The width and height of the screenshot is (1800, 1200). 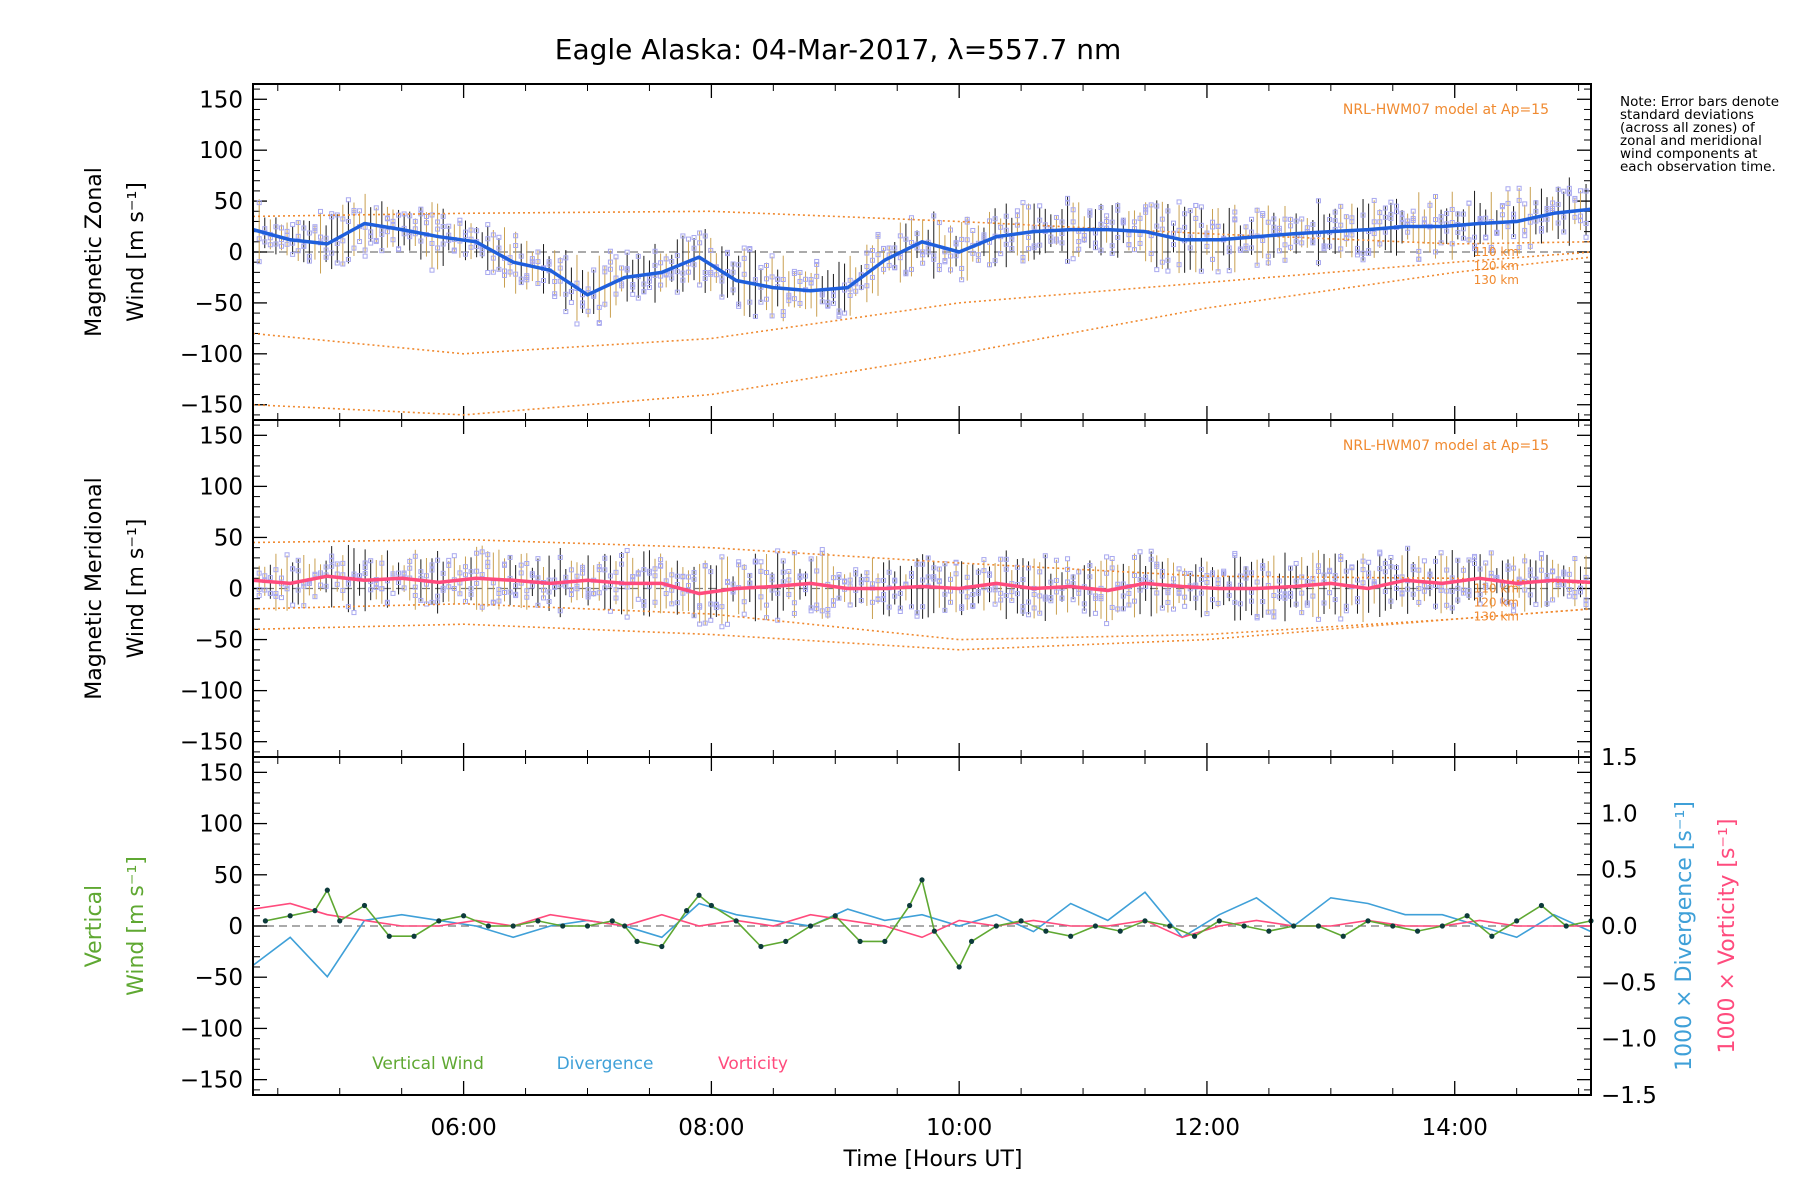 I want to click on y-tick-label: 50, so click(x=228, y=876).